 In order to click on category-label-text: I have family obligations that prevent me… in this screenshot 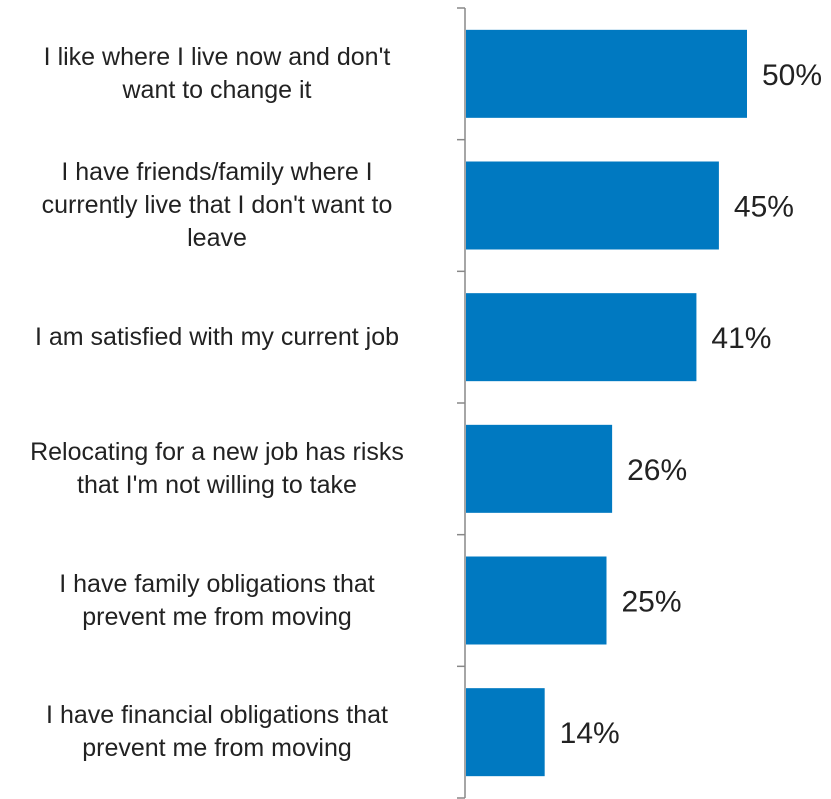, I will do `click(216, 601)`.